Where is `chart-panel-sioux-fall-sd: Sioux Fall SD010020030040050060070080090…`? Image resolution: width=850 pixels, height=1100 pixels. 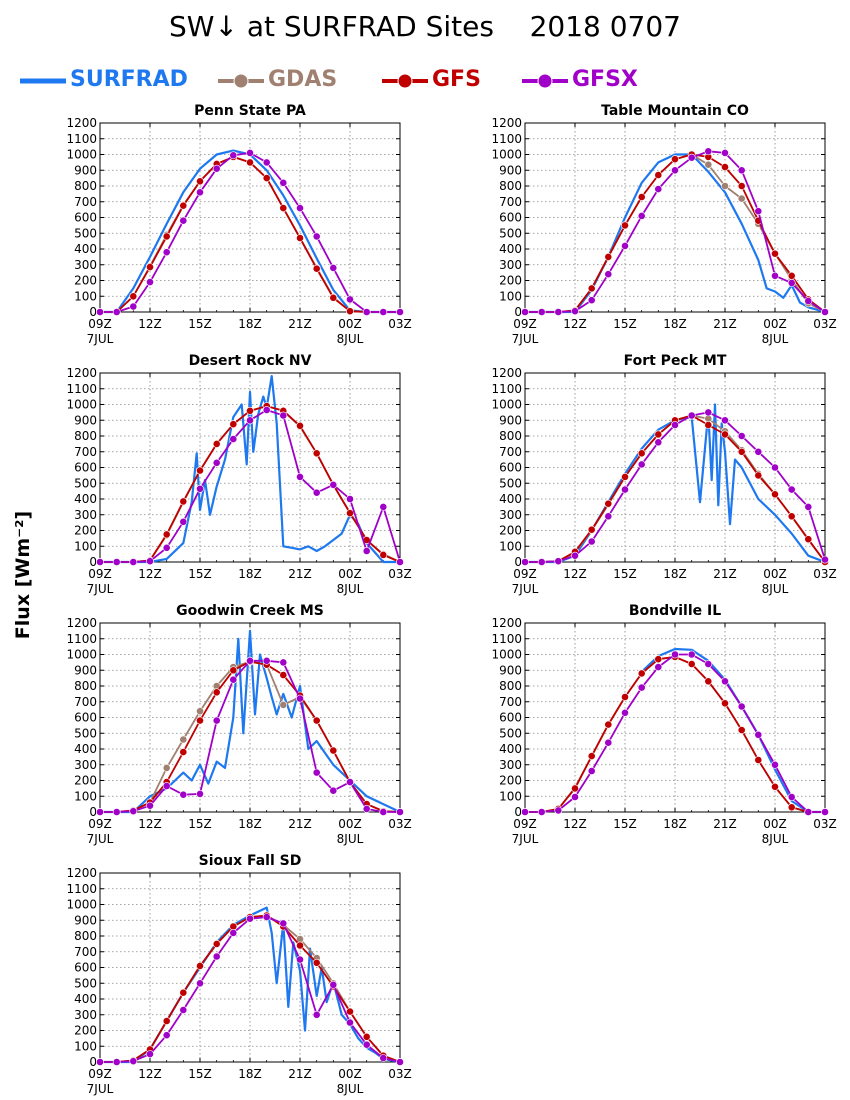
chart-panel-sioux-fall-sd: Sioux Fall SD010020030040050060070080090… is located at coordinates (238, 974).